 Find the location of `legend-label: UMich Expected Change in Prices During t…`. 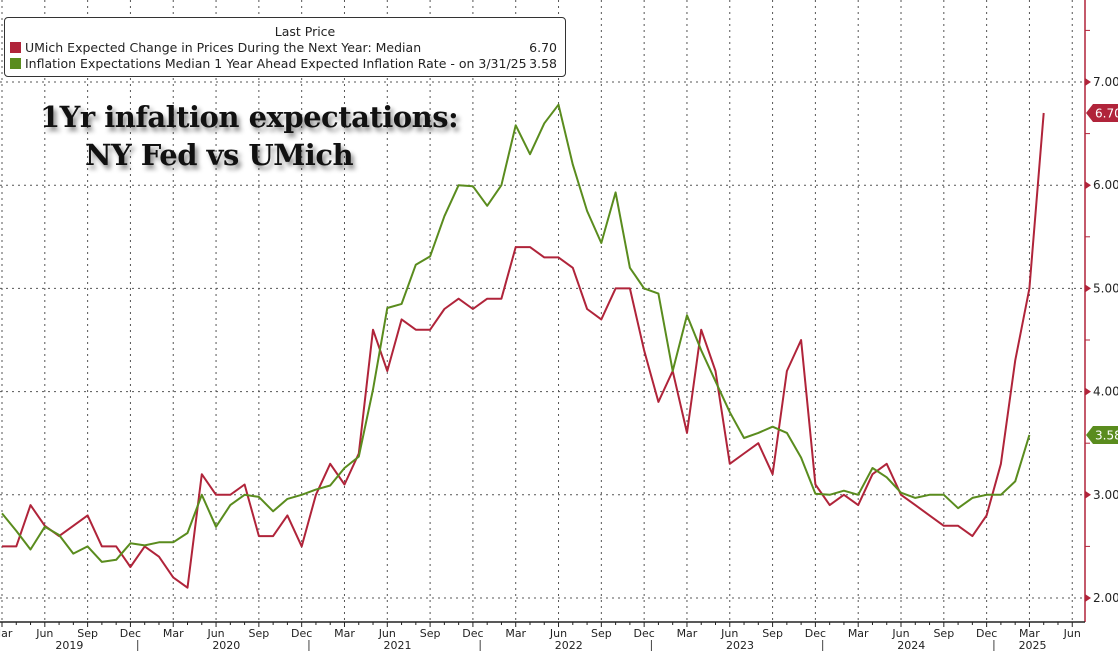

legend-label: UMich Expected Change in Prices During t… is located at coordinates (223, 47).